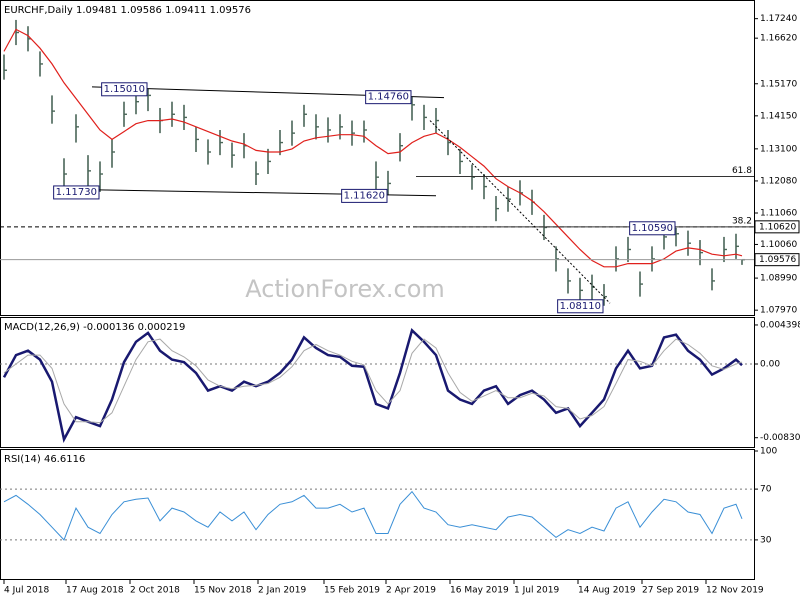 The height and width of the screenshot is (600, 800). Describe the element at coordinates (770, 364) in the screenshot. I see `y-tick-label: 0.00` at that location.